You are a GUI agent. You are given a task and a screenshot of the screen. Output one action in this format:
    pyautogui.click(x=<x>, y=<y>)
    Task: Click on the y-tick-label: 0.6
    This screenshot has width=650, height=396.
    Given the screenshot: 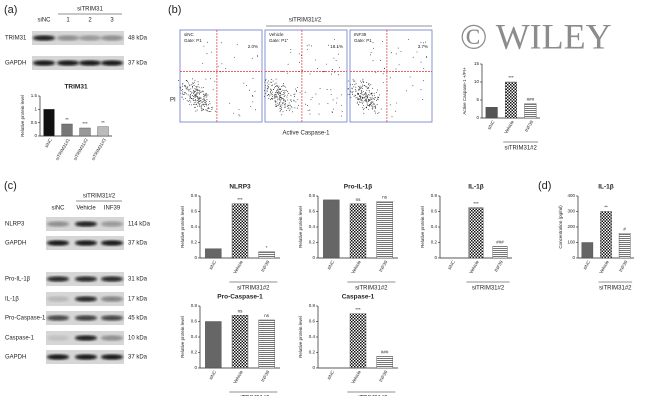 What is the action you would take?
    pyautogui.click(x=434, y=211)
    